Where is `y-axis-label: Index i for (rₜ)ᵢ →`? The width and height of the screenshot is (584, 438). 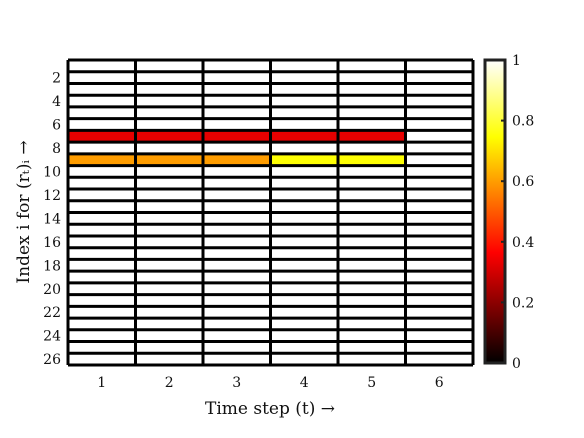
y-axis-label: Index i for (rₜ)ᵢ → is located at coordinates (24, 211).